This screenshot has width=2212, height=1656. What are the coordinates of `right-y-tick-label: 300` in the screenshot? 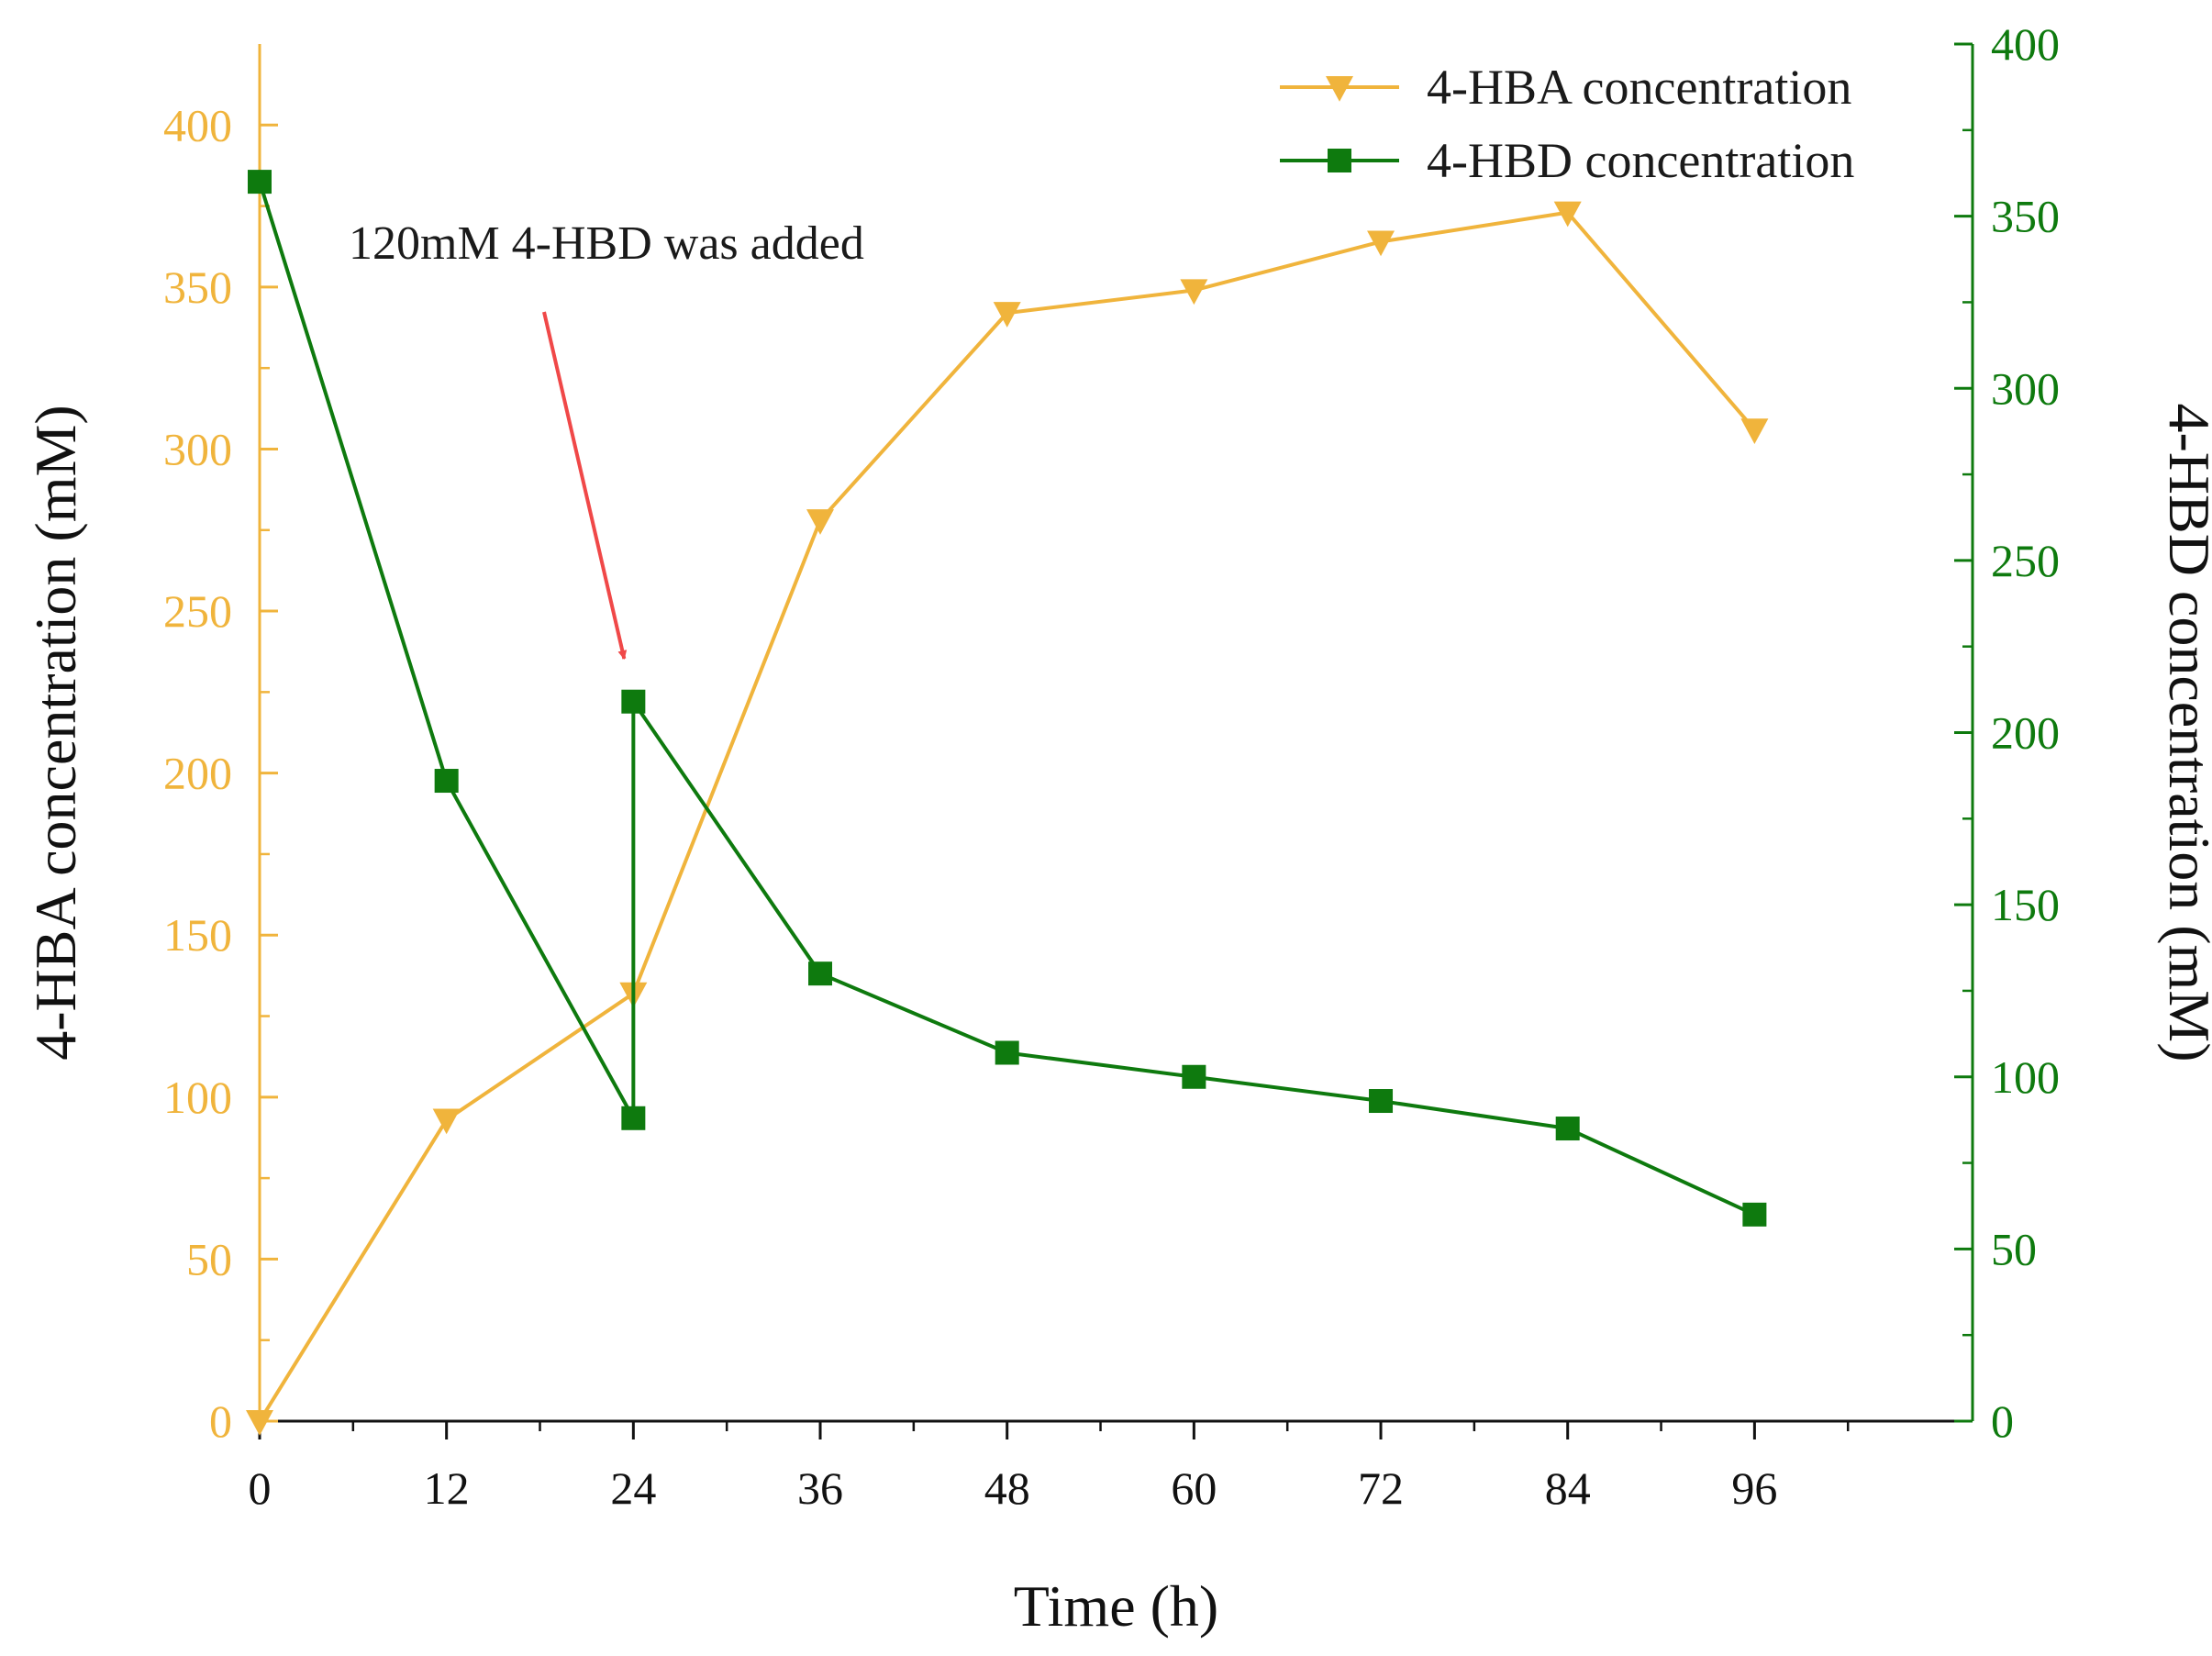 It's located at (2025, 388).